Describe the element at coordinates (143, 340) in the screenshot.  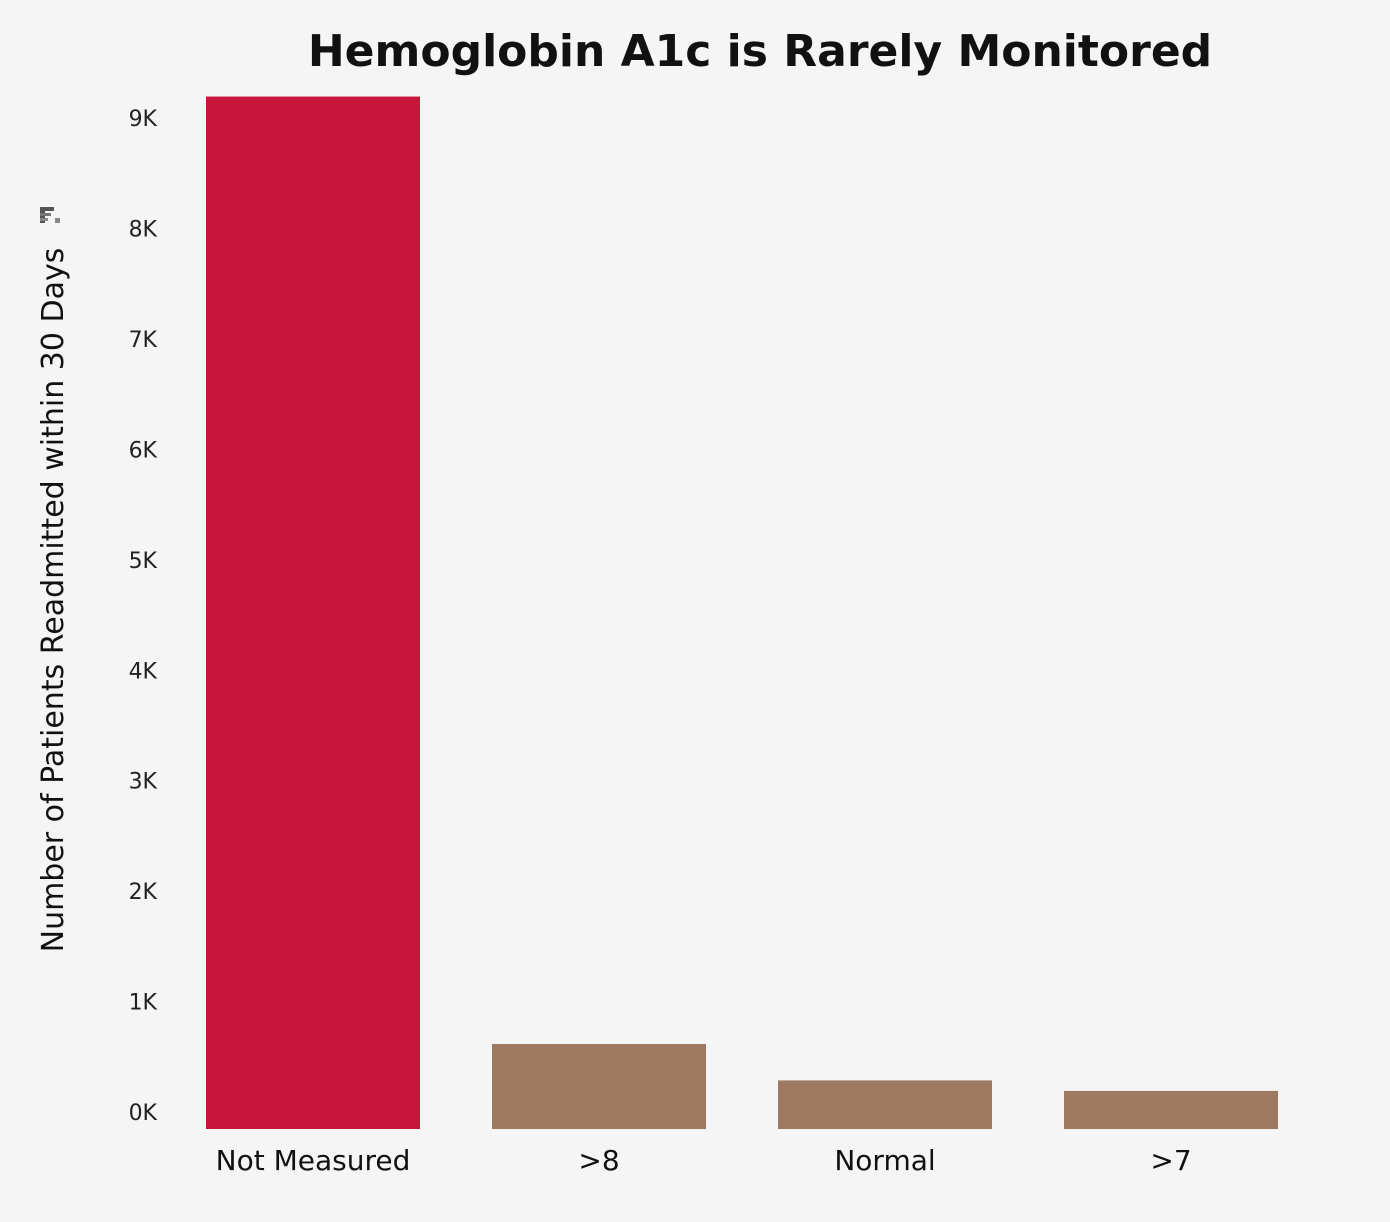
I see `y-tick-label: 7K` at that location.